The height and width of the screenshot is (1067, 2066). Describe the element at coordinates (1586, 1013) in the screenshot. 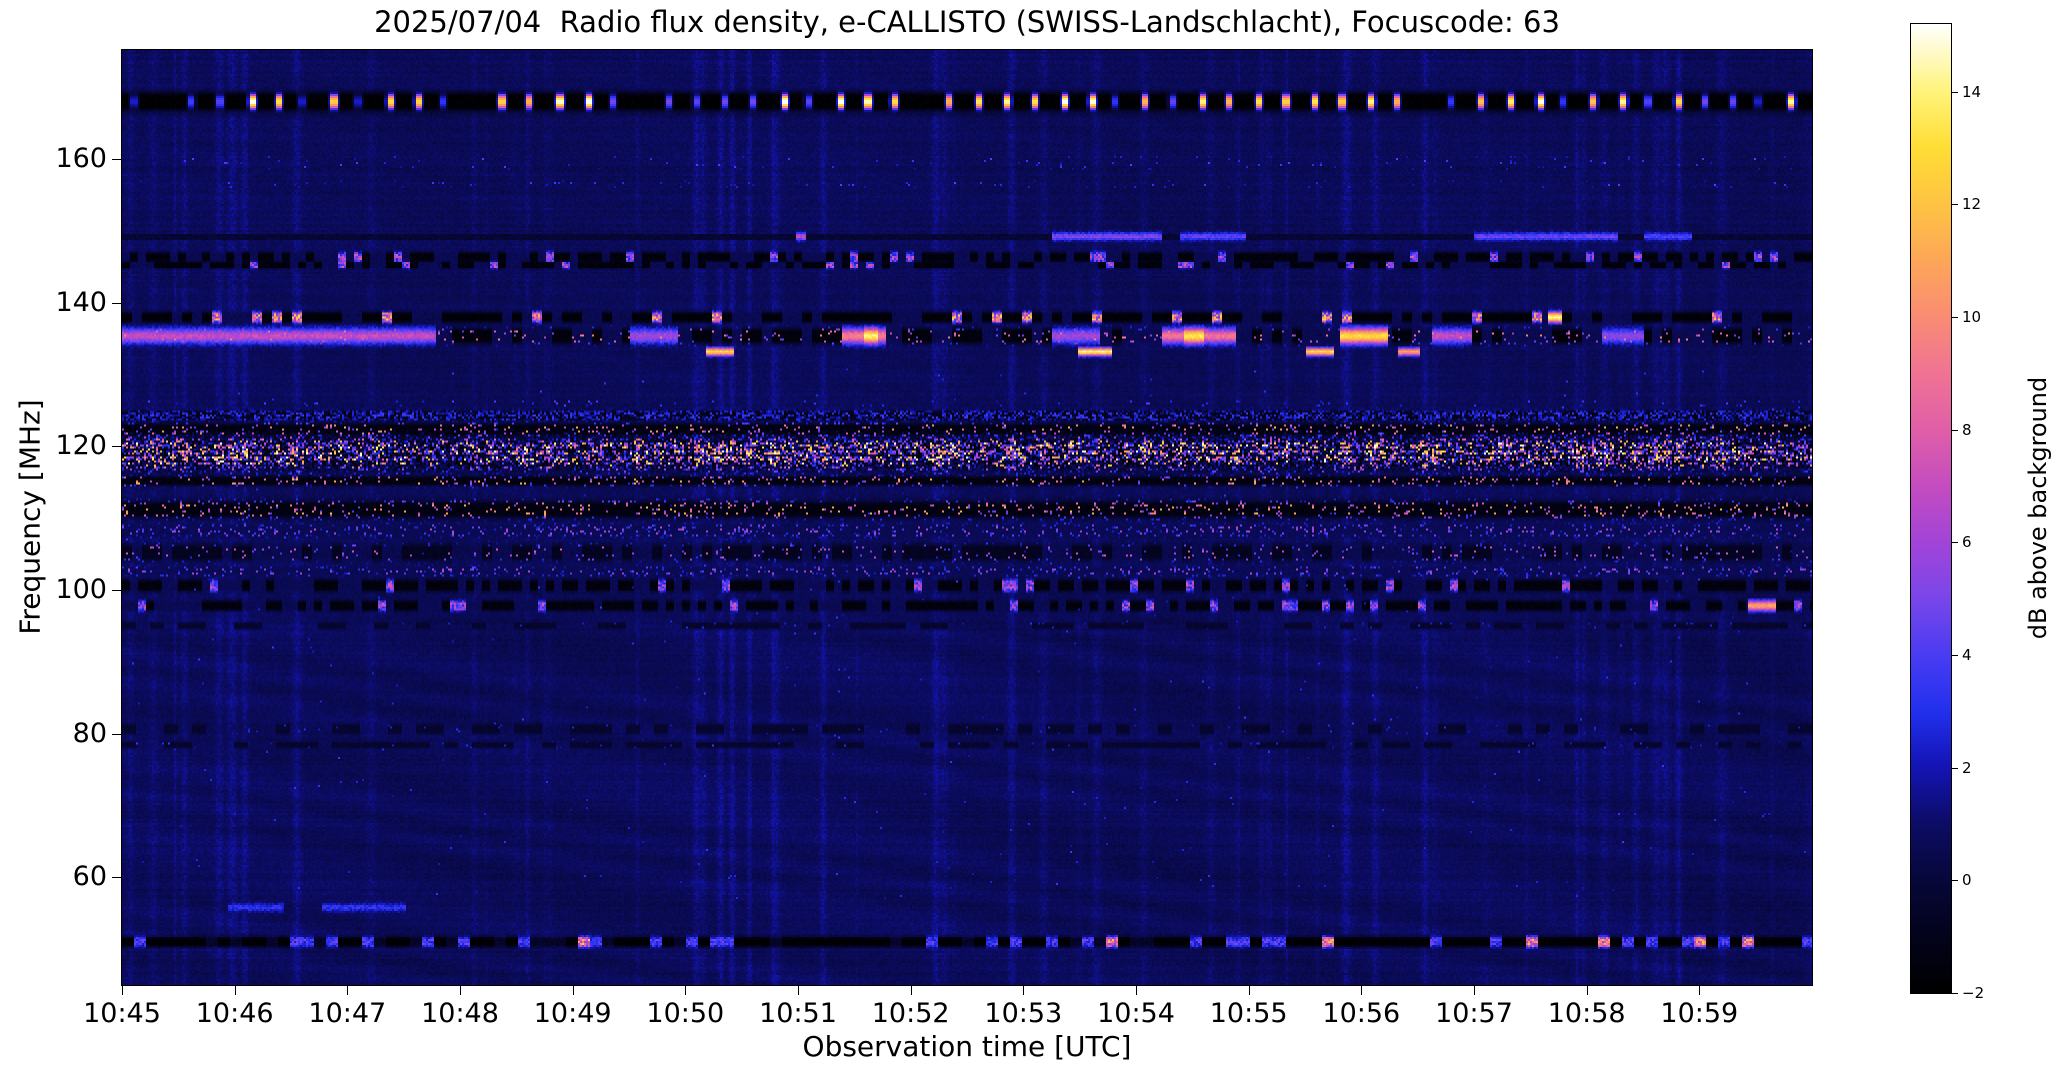

I see `x-tick-label: 10:58` at that location.